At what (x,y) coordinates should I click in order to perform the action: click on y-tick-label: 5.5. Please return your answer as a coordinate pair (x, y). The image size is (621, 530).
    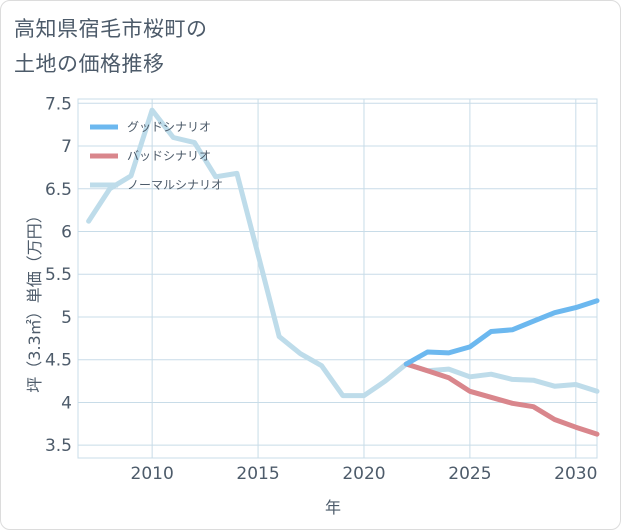
    Looking at the image, I should click on (58, 275).